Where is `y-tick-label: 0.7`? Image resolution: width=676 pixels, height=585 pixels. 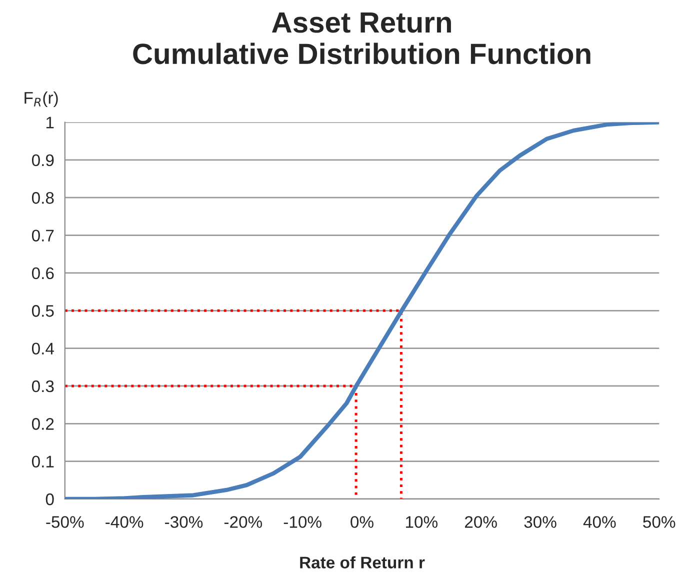
y-tick-label: 0.7 is located at coordinates (43, 236).